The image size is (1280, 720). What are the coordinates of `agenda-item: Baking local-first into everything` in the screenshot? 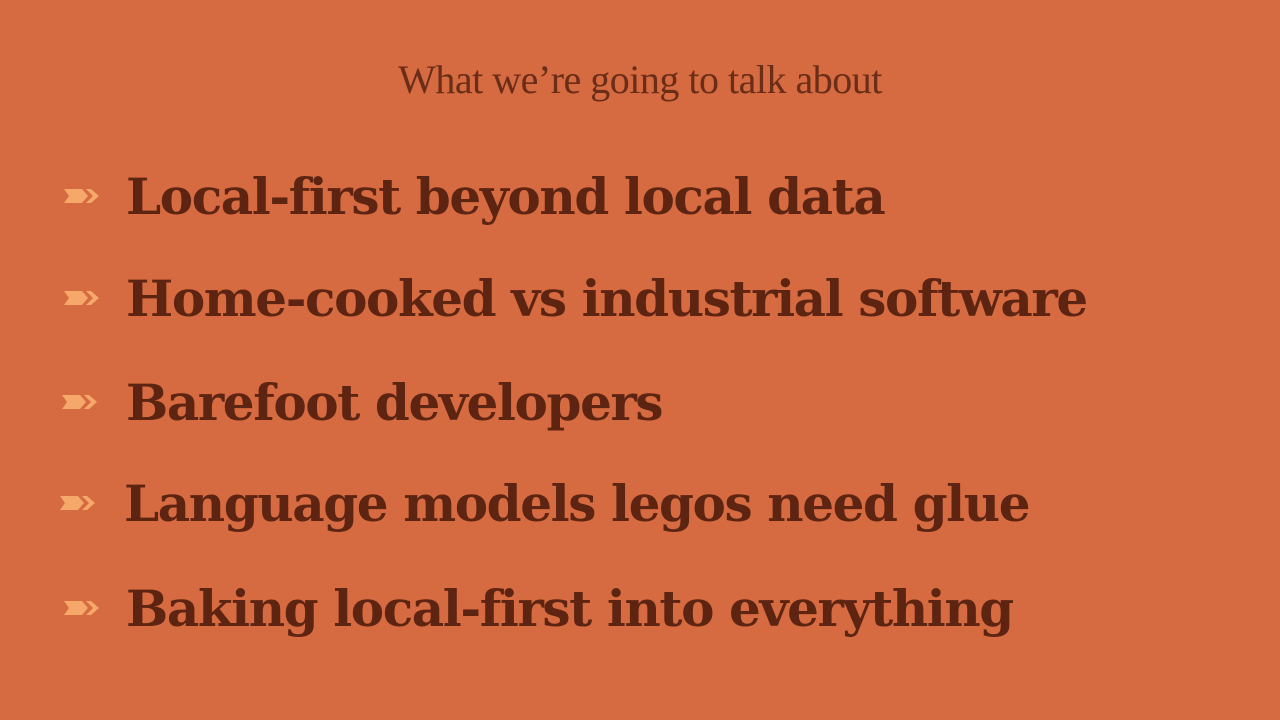 It's located at (538, 608).